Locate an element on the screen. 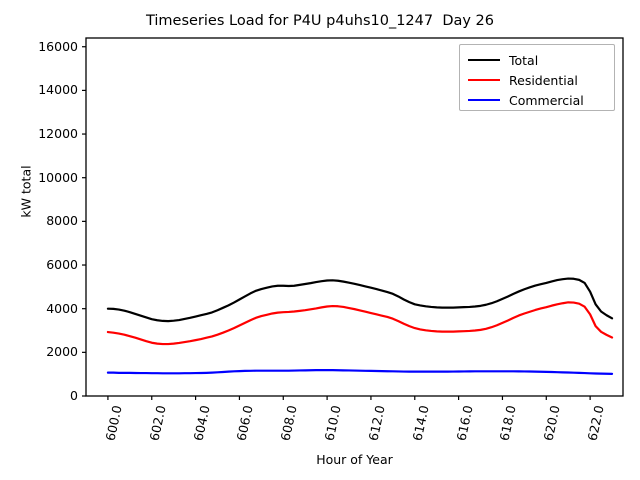  legend-label: Commercial is located at coordinates (546, 100).